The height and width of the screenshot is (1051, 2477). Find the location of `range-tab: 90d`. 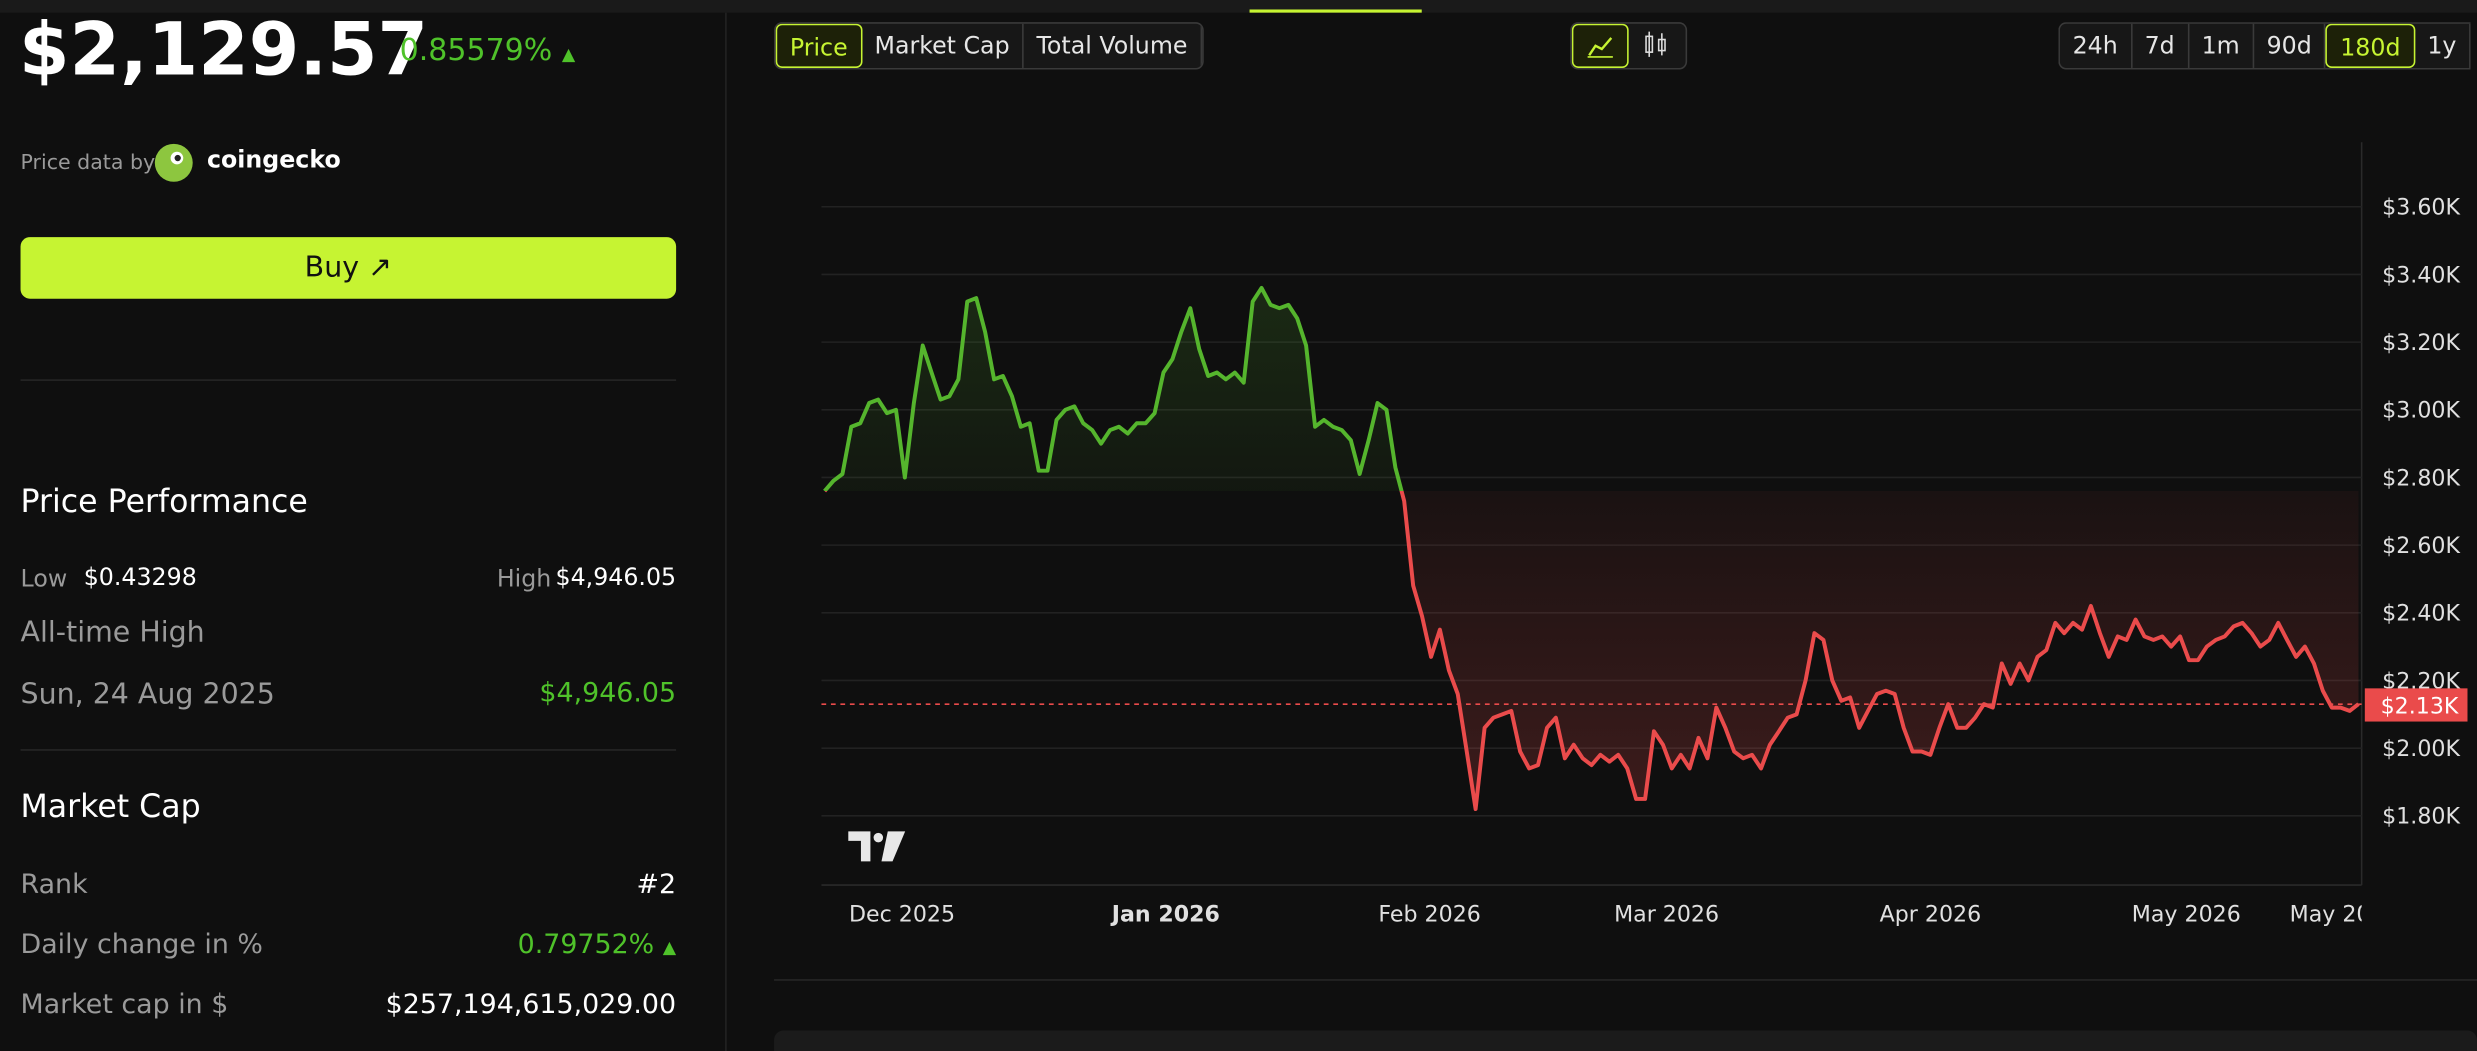

range-tab: 90d is located at coordinates (2290, 45).